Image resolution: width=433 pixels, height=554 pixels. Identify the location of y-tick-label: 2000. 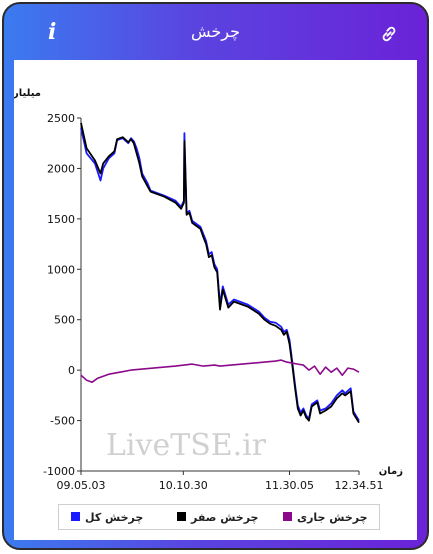
(61, 168).